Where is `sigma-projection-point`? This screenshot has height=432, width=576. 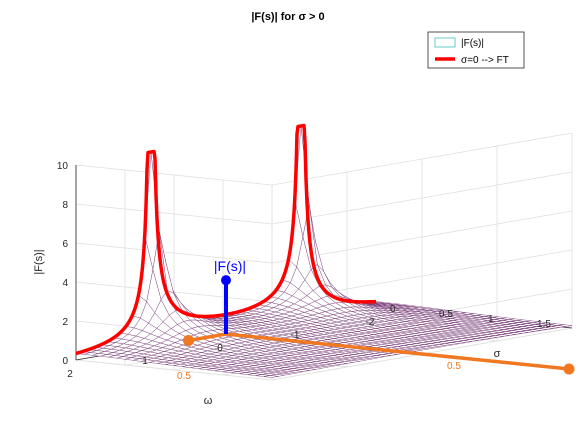
sigma-projection-point is located at coordinates (569, 369).